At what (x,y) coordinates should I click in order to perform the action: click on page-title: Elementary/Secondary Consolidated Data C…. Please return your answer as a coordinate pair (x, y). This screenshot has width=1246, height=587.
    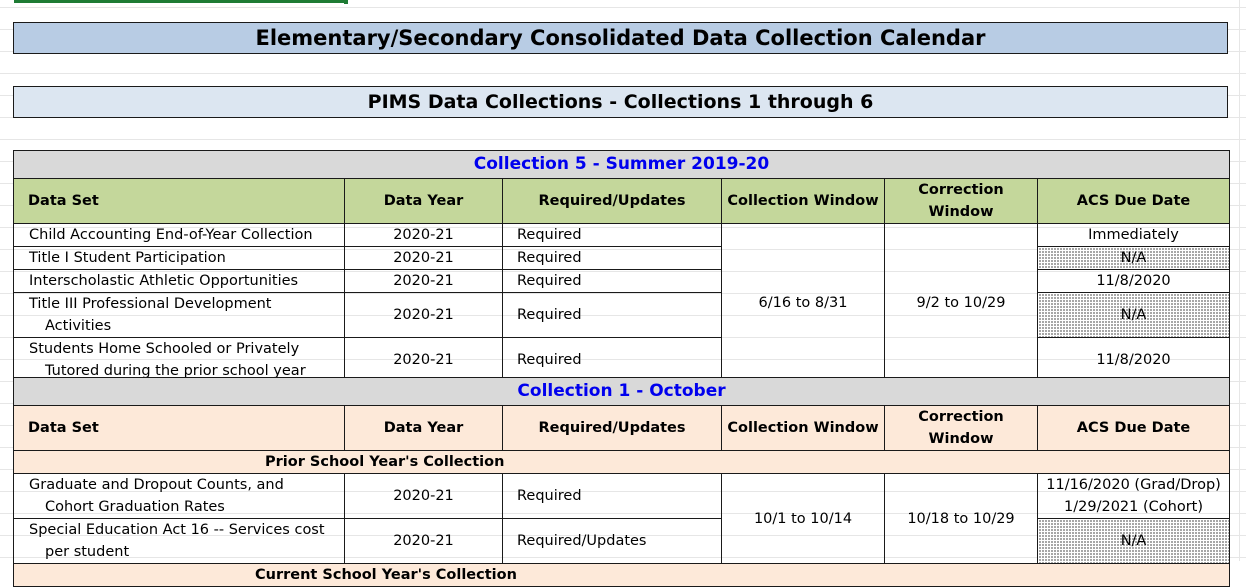
    Looking at the image, I should click on (620, 38).